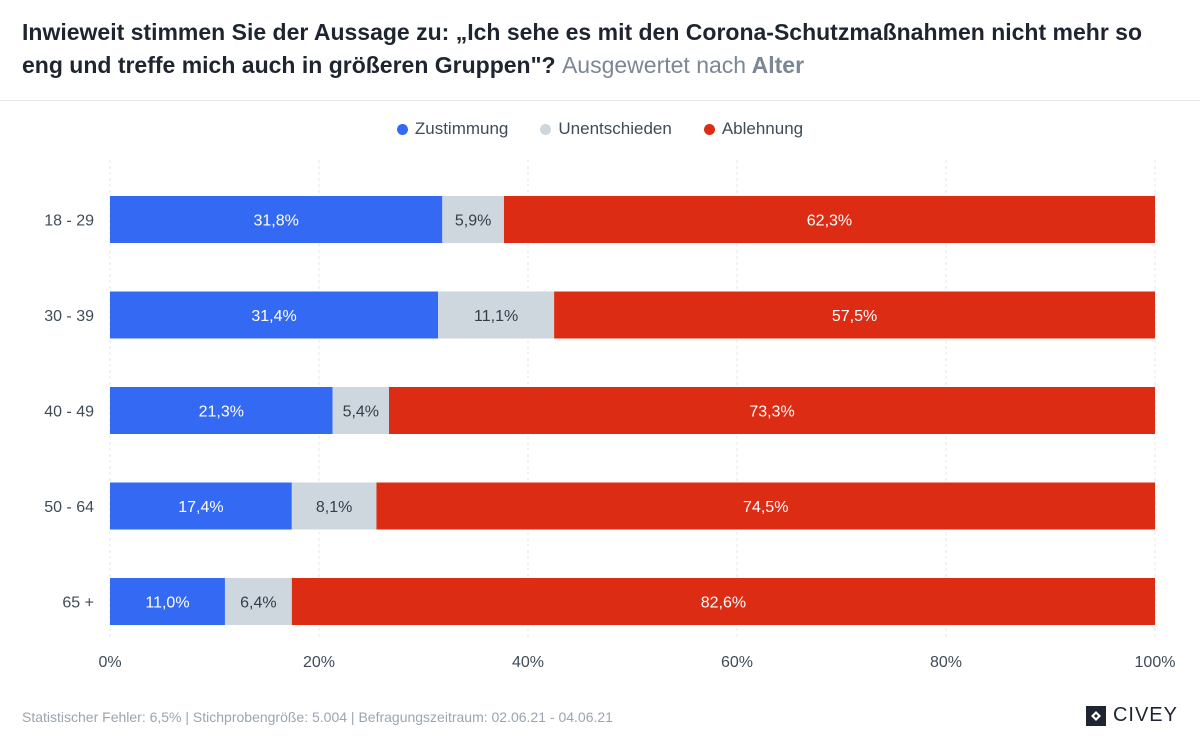  I want to click on category-label-4: 65 +, so click(78, 603).